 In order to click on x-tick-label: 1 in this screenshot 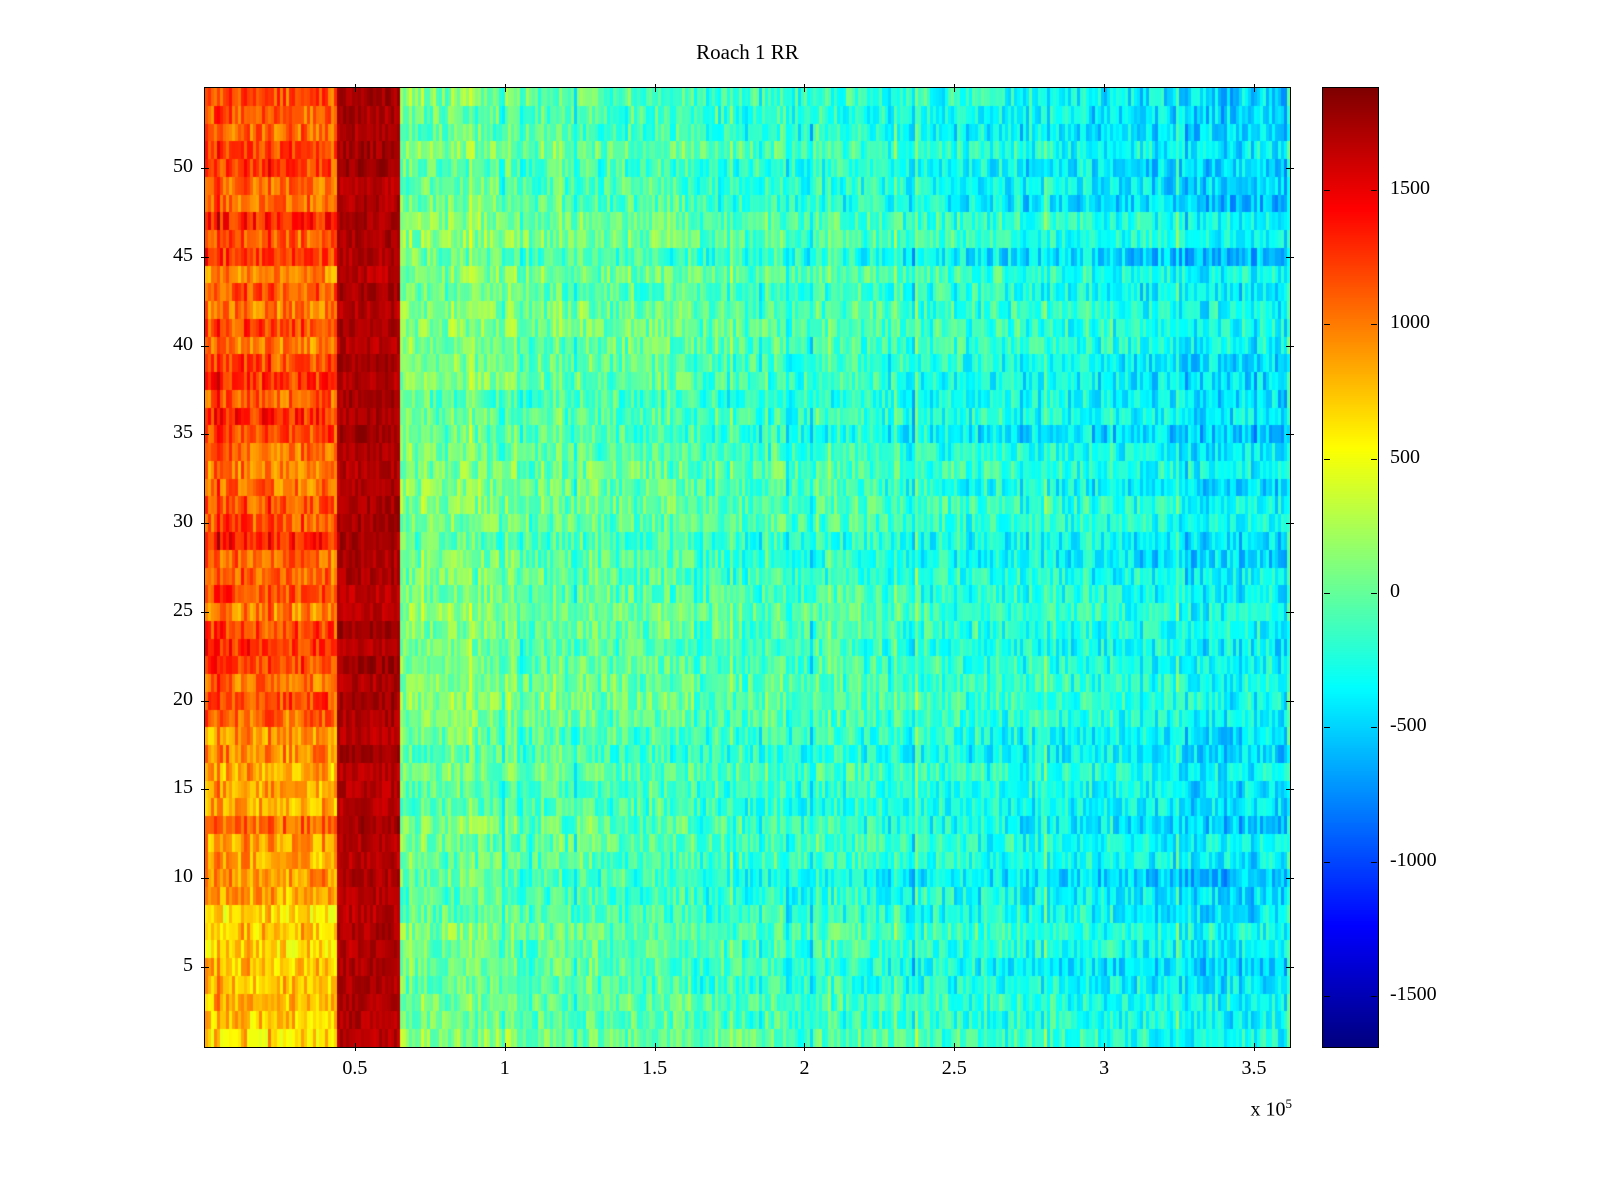, I will do `click(504, 1068)`.